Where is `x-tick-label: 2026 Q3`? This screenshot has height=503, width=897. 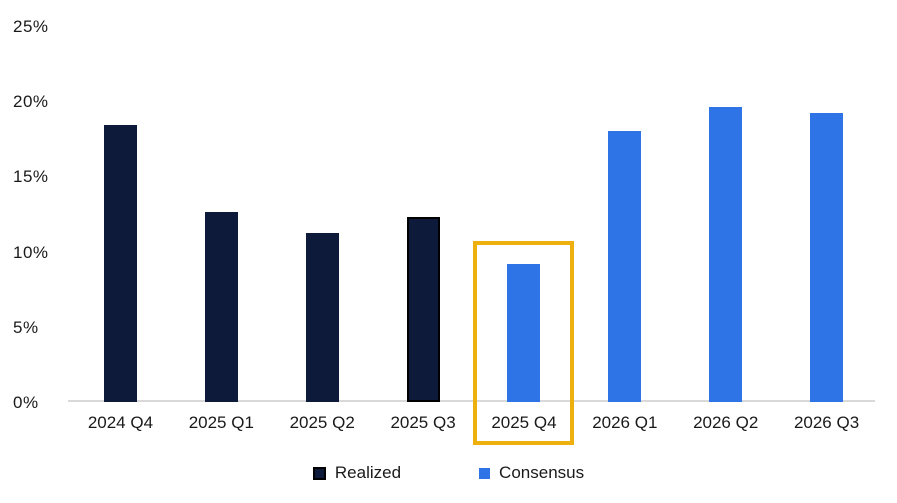 x-tick-label: 2026 Q3 is located at coordinates (826, 422).